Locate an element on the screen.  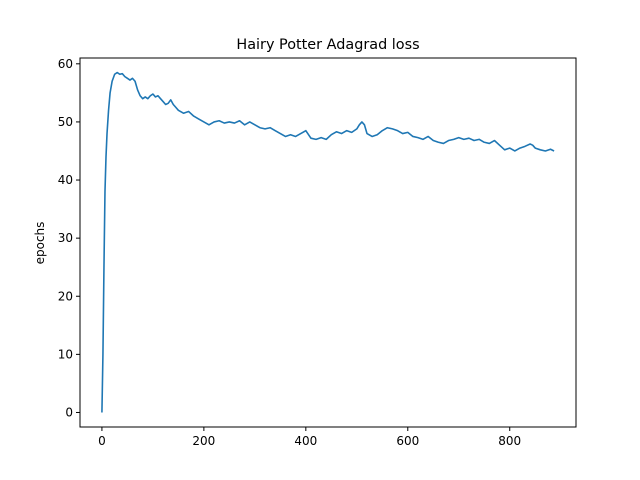
y-tick-label: 10 is located at coordinates (65, 354).